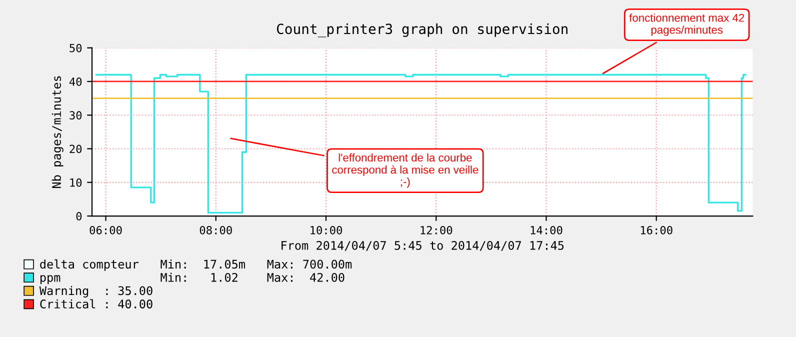  Describe the element at coordinates (76, 115) in the screenshot. I see `y-tick-label: 30` at that location.